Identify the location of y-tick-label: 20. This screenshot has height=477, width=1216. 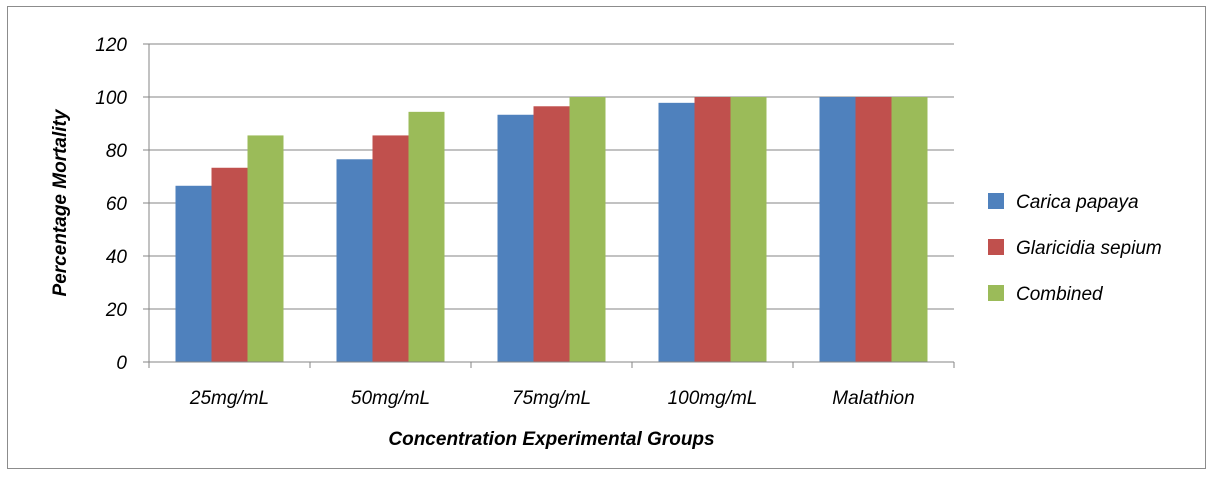
(116, 310).